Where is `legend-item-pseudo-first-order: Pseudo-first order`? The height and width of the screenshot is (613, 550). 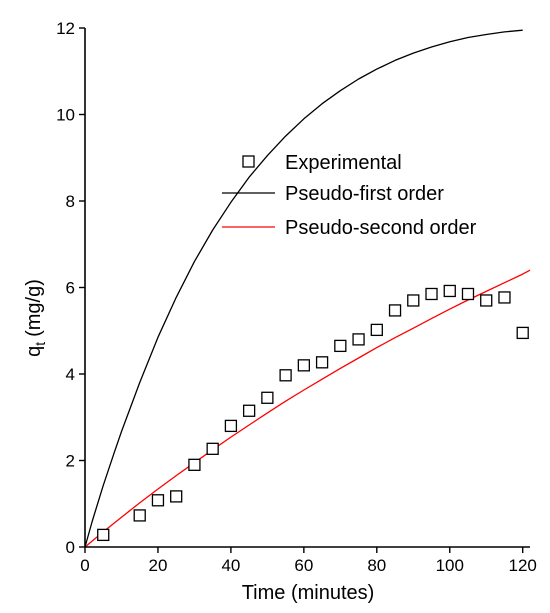
legend-item-pseudo-first-order: Pseudo-first order is located at coordinates (333, 194).